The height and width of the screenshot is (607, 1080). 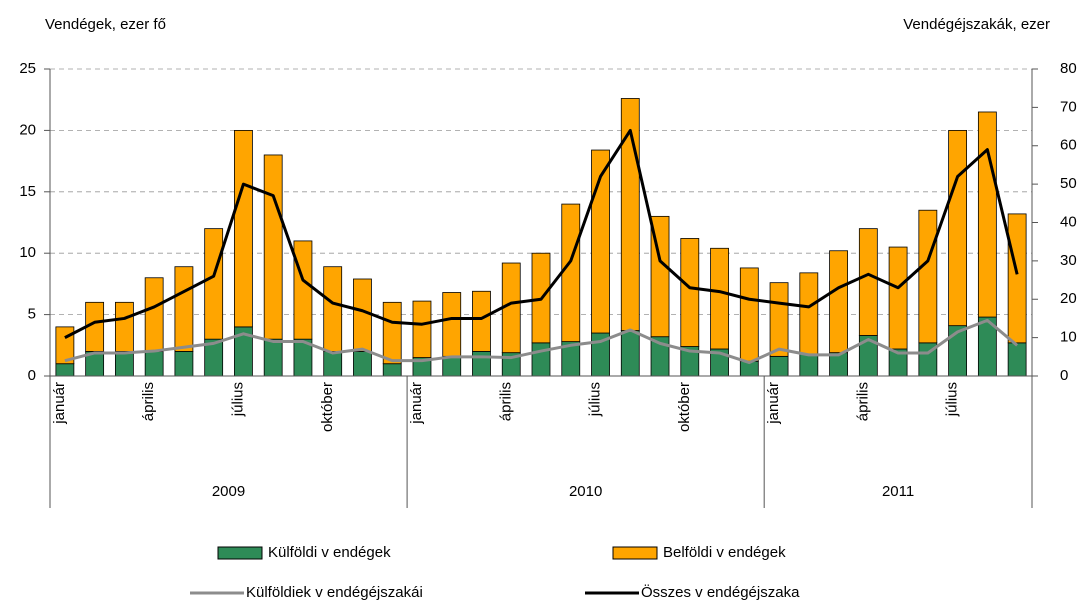 What do you see at coordinates (1068, 221) in the screenshot?
I see `y2-tick-label: 40` at bounding box center [1068, 221].